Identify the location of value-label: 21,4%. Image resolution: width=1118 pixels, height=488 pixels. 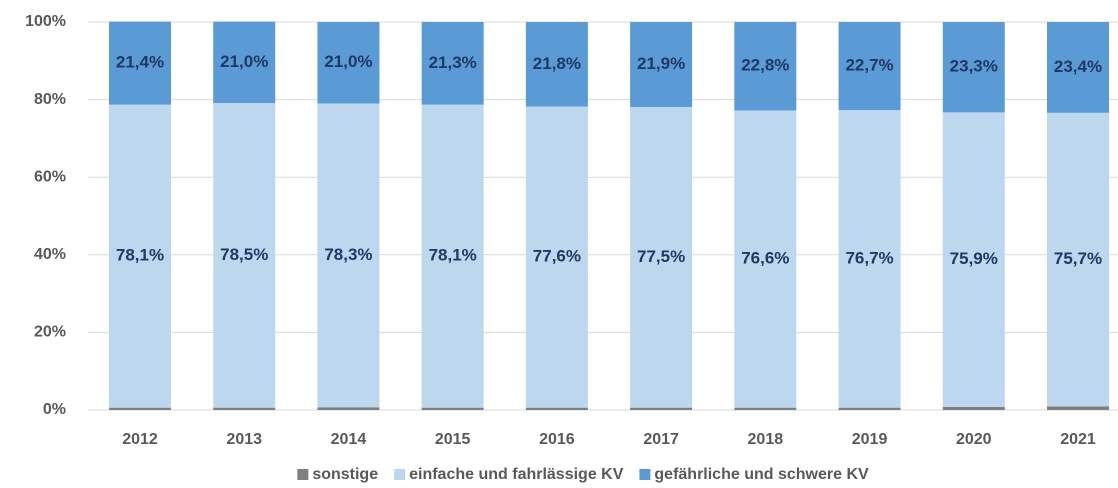
(140, 62).